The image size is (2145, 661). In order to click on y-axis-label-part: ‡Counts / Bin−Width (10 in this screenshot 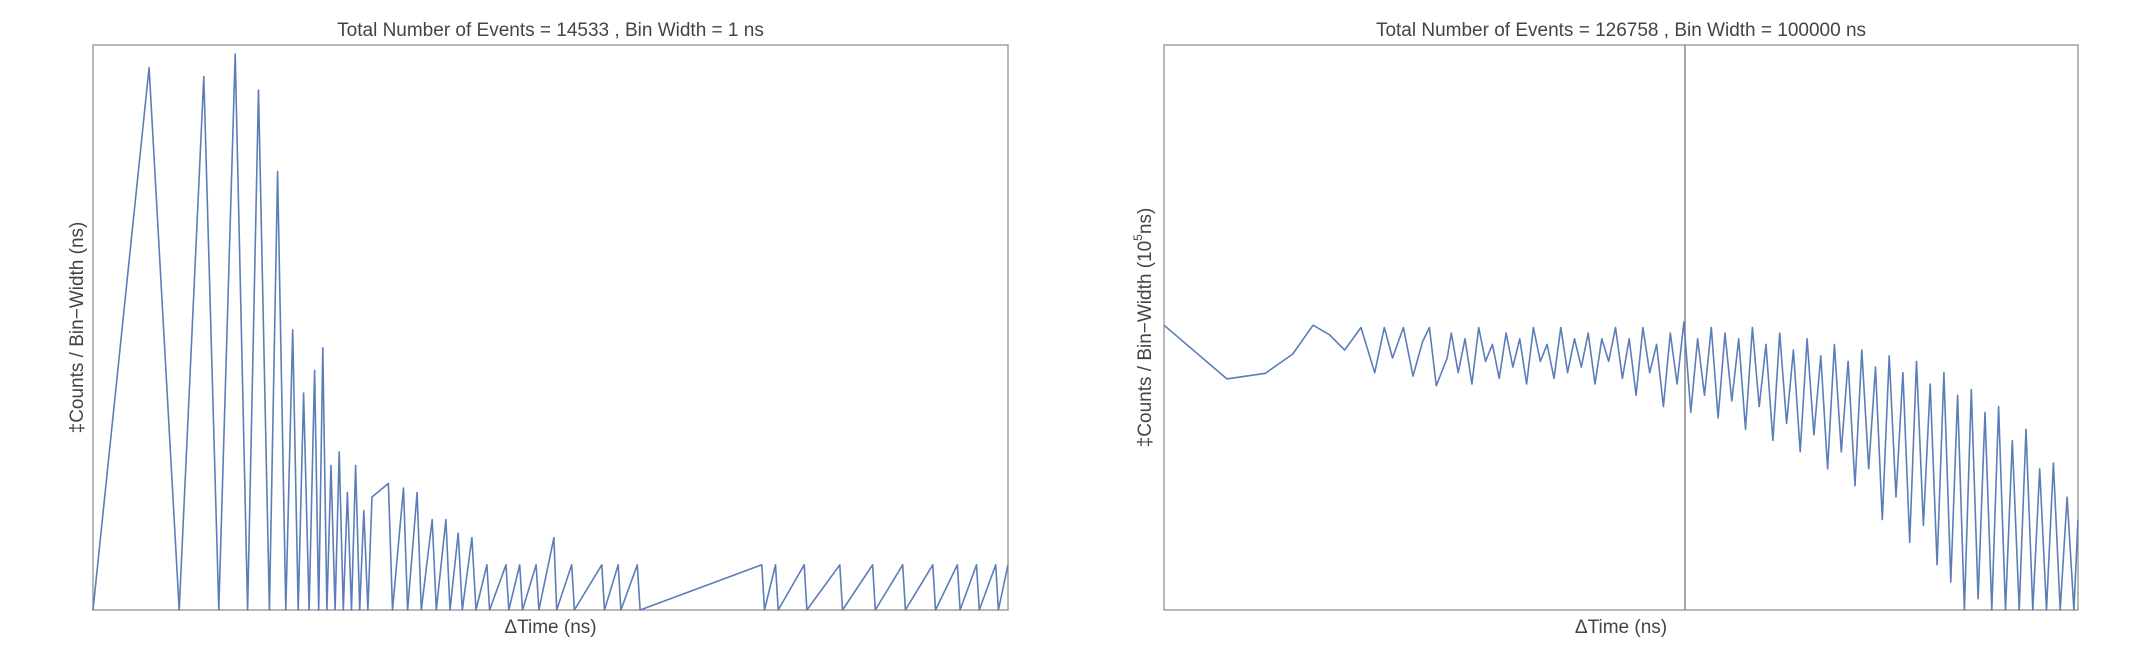, I will do `click(1145, 344)`.